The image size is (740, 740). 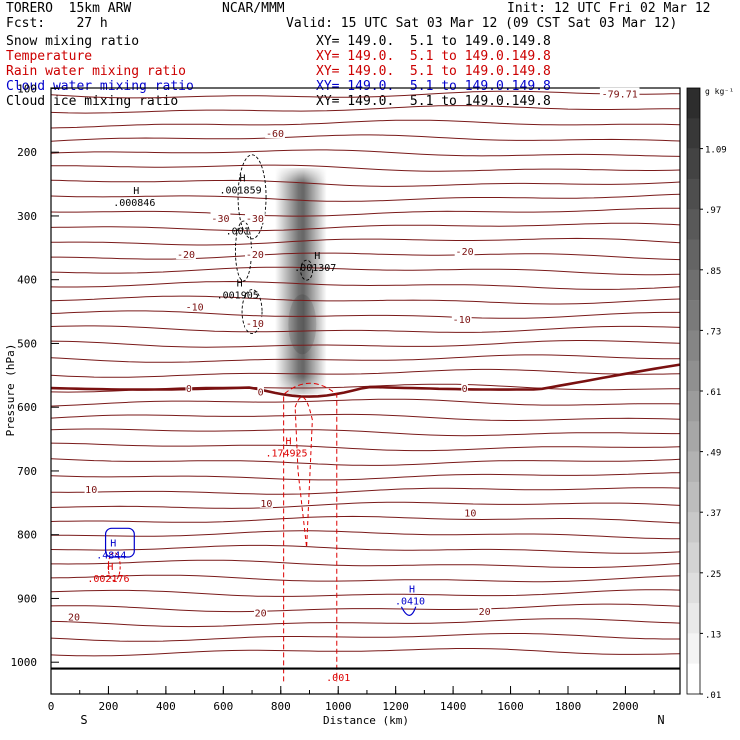 What do you see at coordinates (660, 720) in the screenshot?
I see `north-end-label: N` at bounding box center [660, 720].